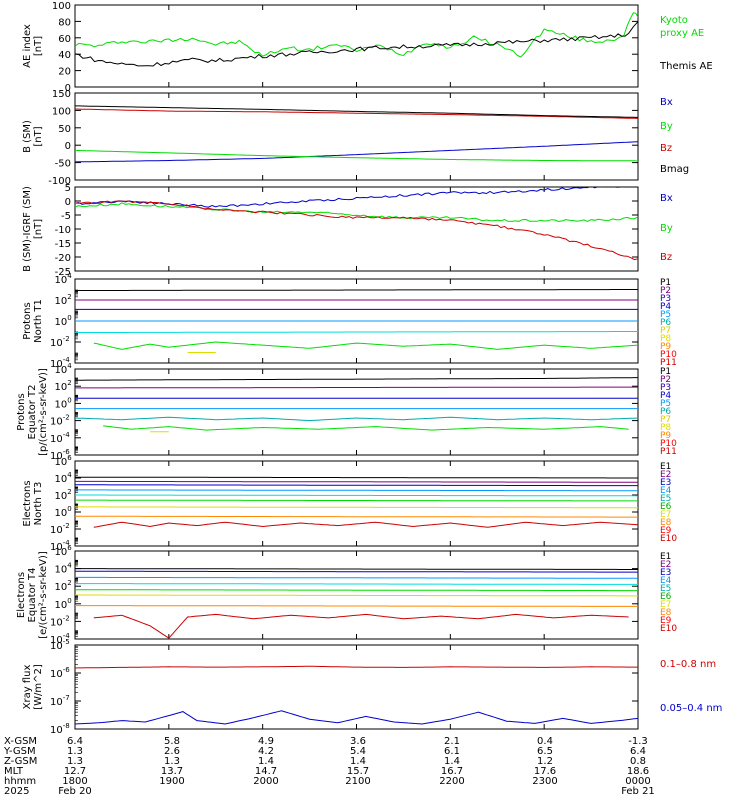 The width and height of the screenshot is (750, 800). I want to click on legend-p9: P9, so click(665, 436).